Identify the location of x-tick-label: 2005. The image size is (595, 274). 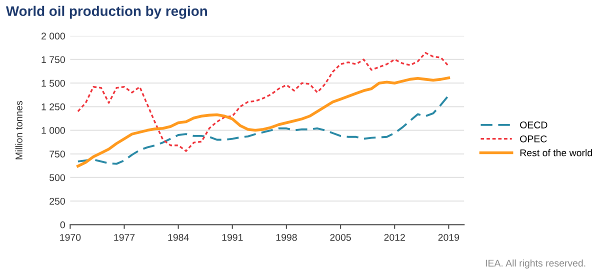
(340, 237).